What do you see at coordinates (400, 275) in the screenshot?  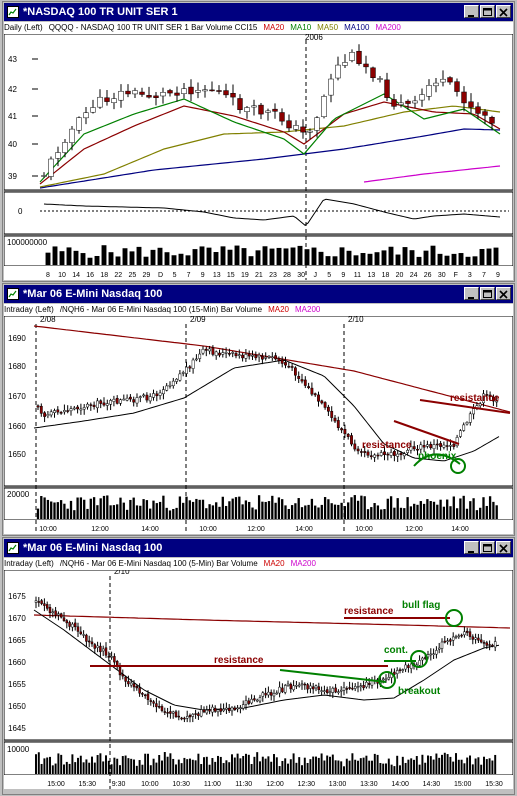 I see `x-tick-label: 20` at bounding box center [400, 275].